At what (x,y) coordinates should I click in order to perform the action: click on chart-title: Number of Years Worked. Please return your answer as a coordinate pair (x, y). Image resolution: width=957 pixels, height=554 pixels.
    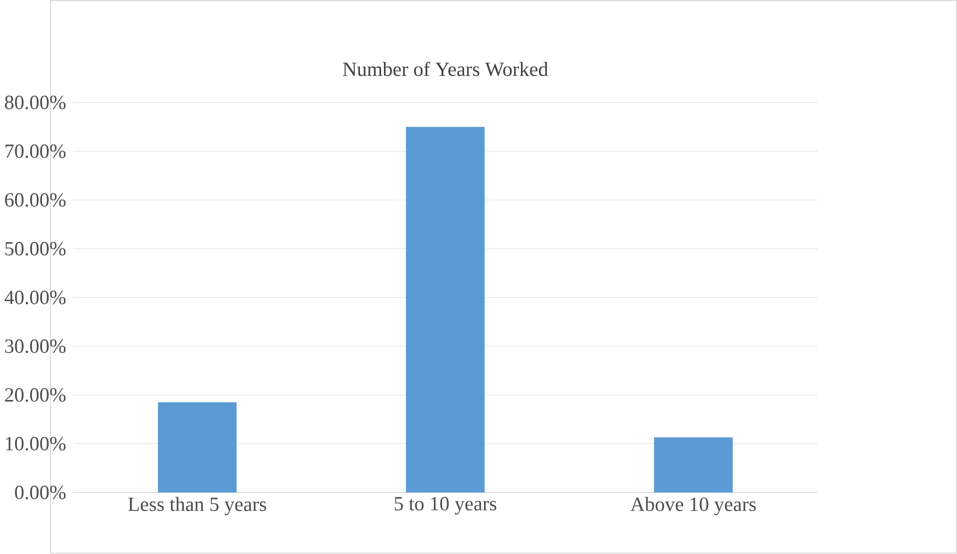
    Looking at the image, I should click on (445, 69).